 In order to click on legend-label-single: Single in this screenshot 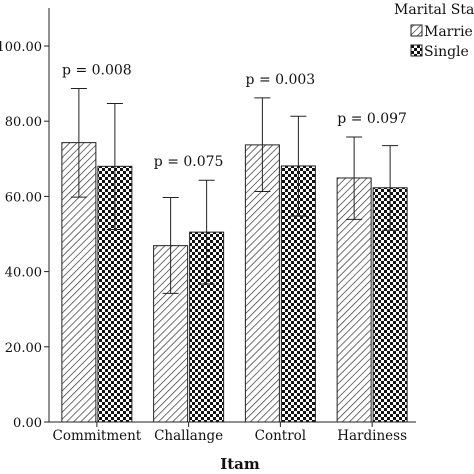, I will do `click(446, 52)`.